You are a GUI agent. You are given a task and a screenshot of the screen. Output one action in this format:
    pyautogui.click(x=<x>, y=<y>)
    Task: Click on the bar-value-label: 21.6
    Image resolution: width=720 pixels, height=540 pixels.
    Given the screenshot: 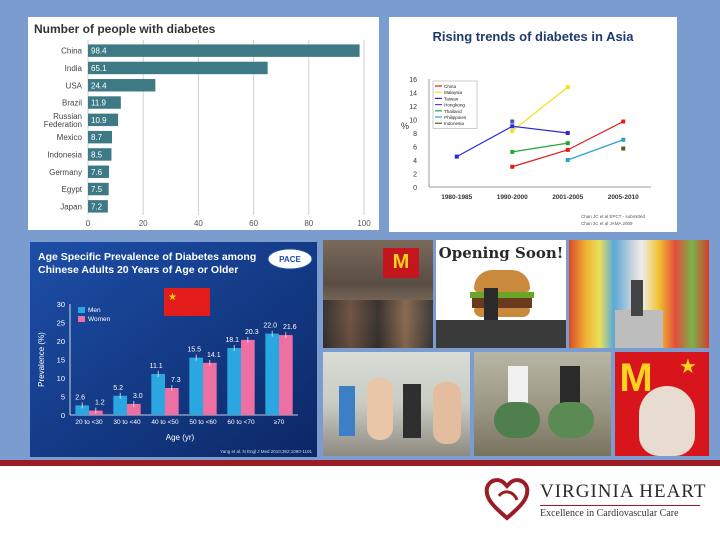 What is the action you would take?
    pyautogui.click(x=290, y=327)
    